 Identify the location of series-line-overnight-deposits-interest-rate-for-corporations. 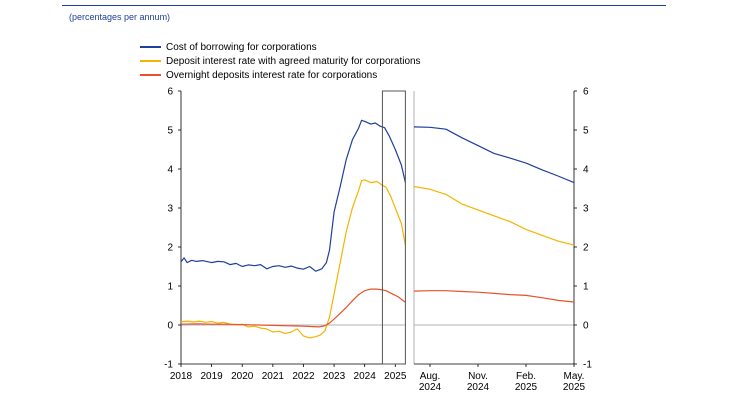
(293, 308).